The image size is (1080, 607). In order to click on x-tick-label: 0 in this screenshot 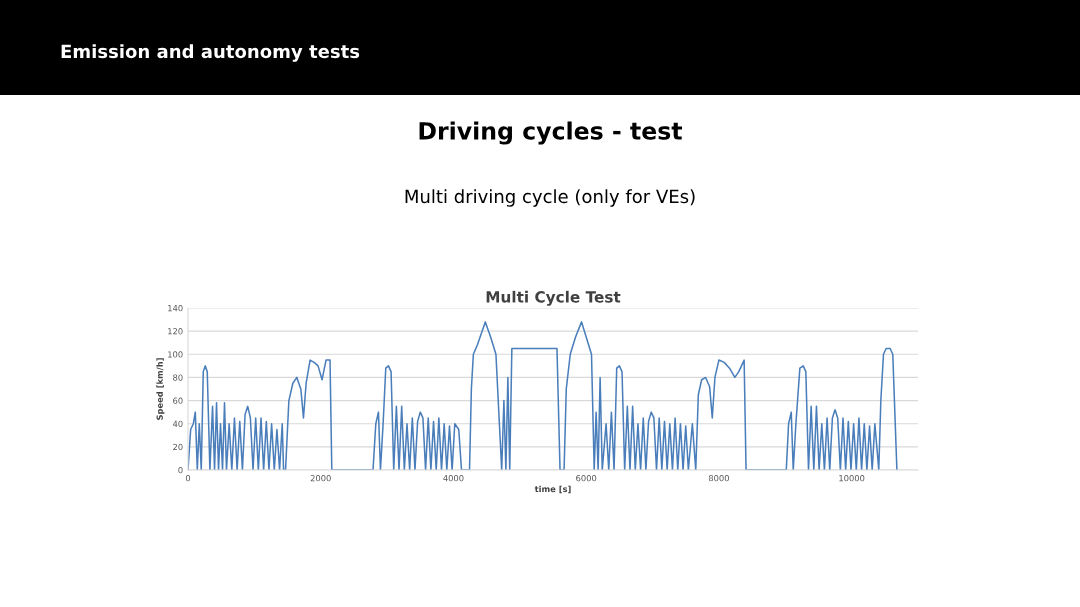, I will do `click(188, 478)`.